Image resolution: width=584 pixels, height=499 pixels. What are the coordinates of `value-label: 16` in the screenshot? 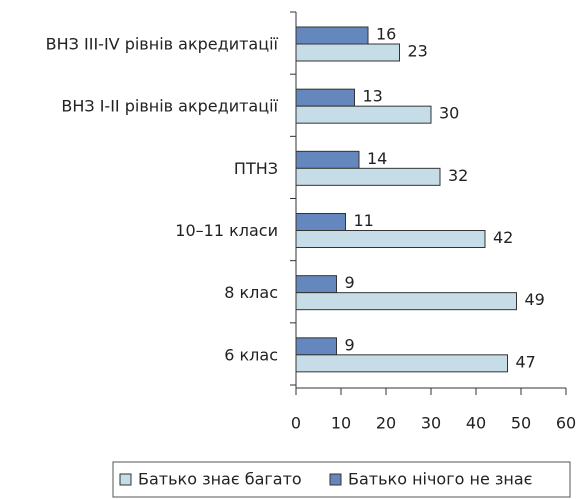 It's located at (386, 34).